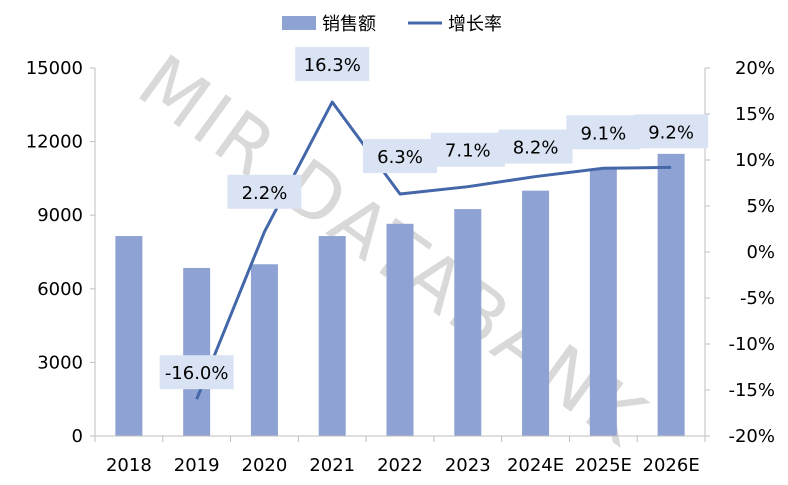 The image size is (788, 485). I want to click on data-label-2025E: 9.1%, so click(603, 132).